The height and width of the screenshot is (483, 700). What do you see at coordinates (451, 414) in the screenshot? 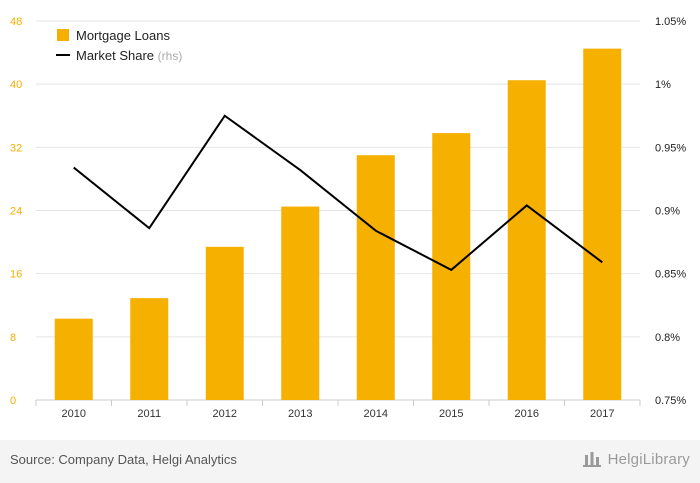
I see `x-tick-label: 2015` at bounding box center [451, 414].